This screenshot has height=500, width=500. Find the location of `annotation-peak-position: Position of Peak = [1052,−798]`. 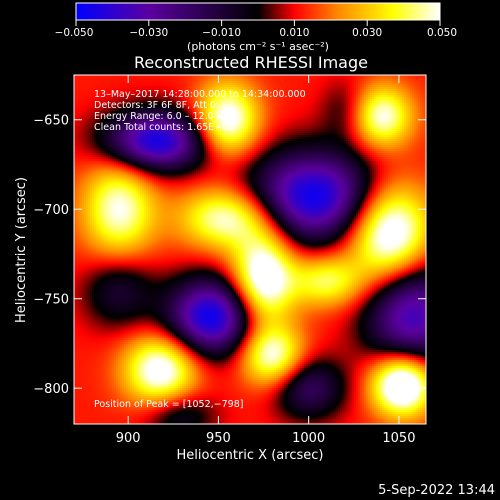

annotation-peak-position: Position of Peak = [1052,−798] is located at coordinates (168, 404).